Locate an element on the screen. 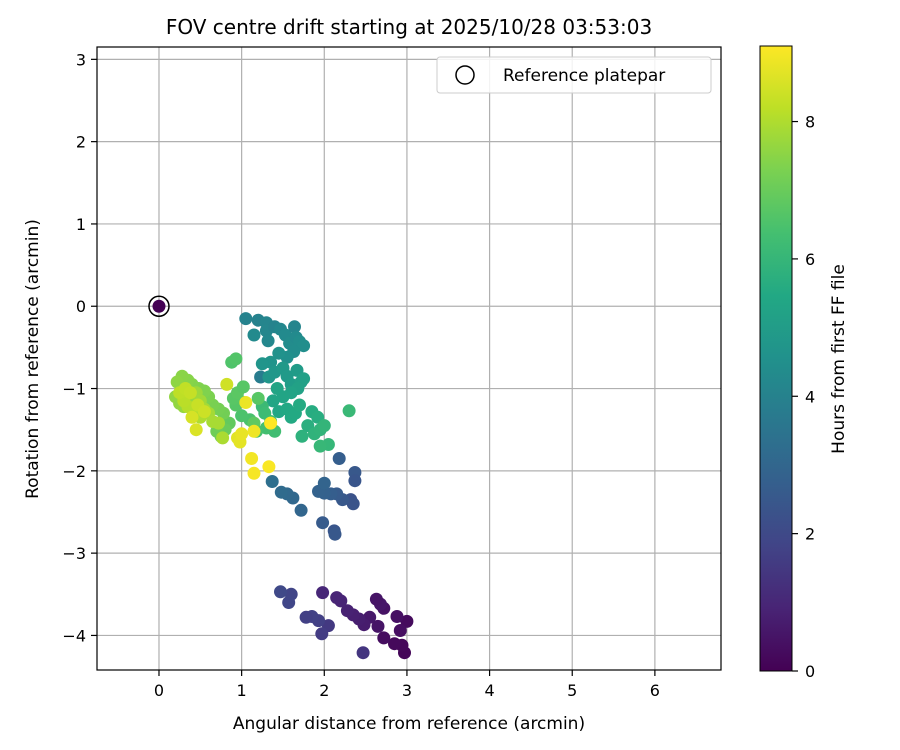 This screenshot has width=900, height=750. legend-label: Reference platepar is located at coordinates (584, 76).